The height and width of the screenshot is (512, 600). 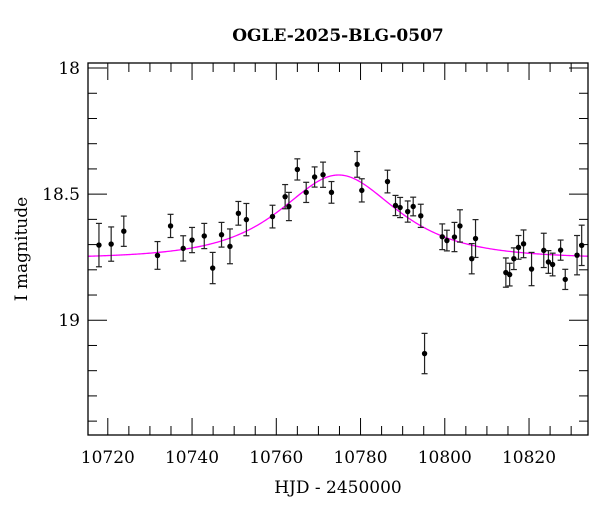 I want to click on model-layer, so click(x=338, y=215).